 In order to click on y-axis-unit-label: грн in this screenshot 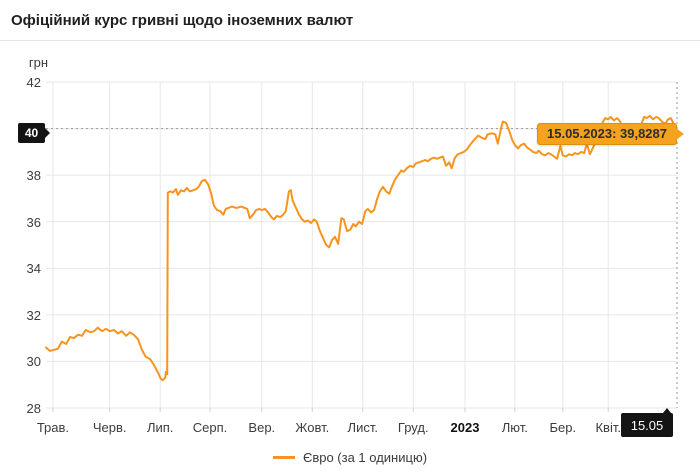, I will do `click(38, 62)`.